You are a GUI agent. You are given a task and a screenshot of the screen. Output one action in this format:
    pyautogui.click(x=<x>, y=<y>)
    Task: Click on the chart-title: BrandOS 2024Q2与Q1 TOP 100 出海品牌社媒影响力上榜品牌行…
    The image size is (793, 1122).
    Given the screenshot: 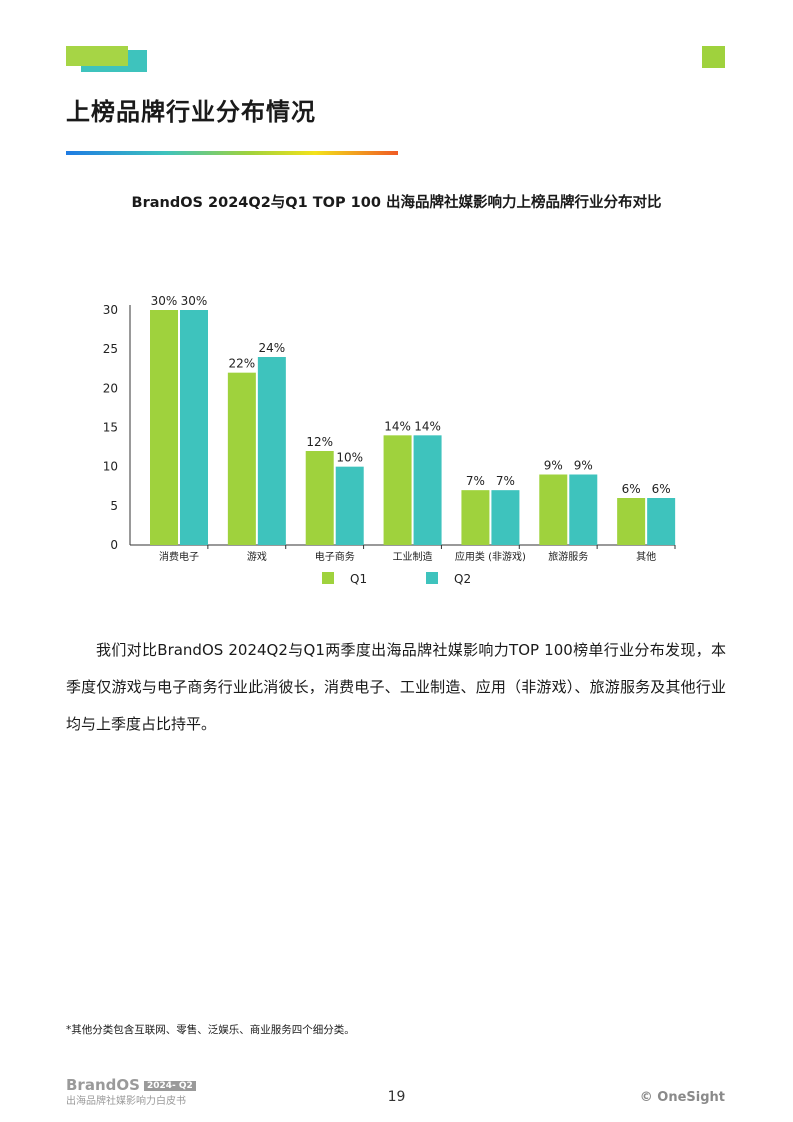 What is the action you would take?
    pyautogui.click(x=396, y=203)
    